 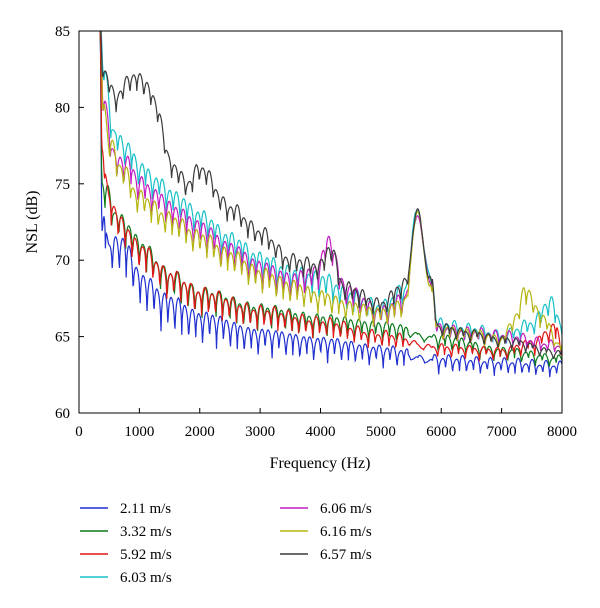 I want to click on y-tick-label: 60, so click(x=62, y=414).